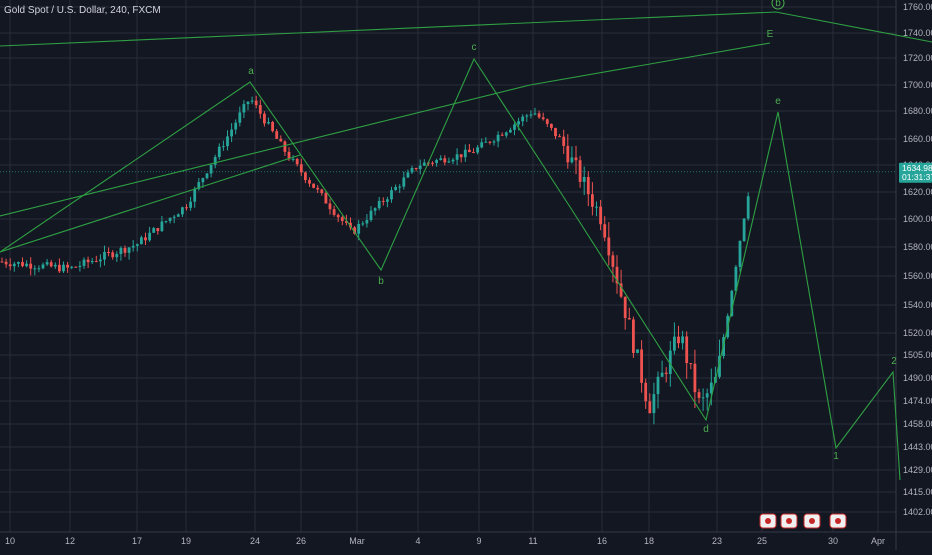 The image size is (932, 555). What do you see at coordinates (778, 4) in the screenshot?
I see `wave-label-circled-b: b` at bounding box center [778, 4].